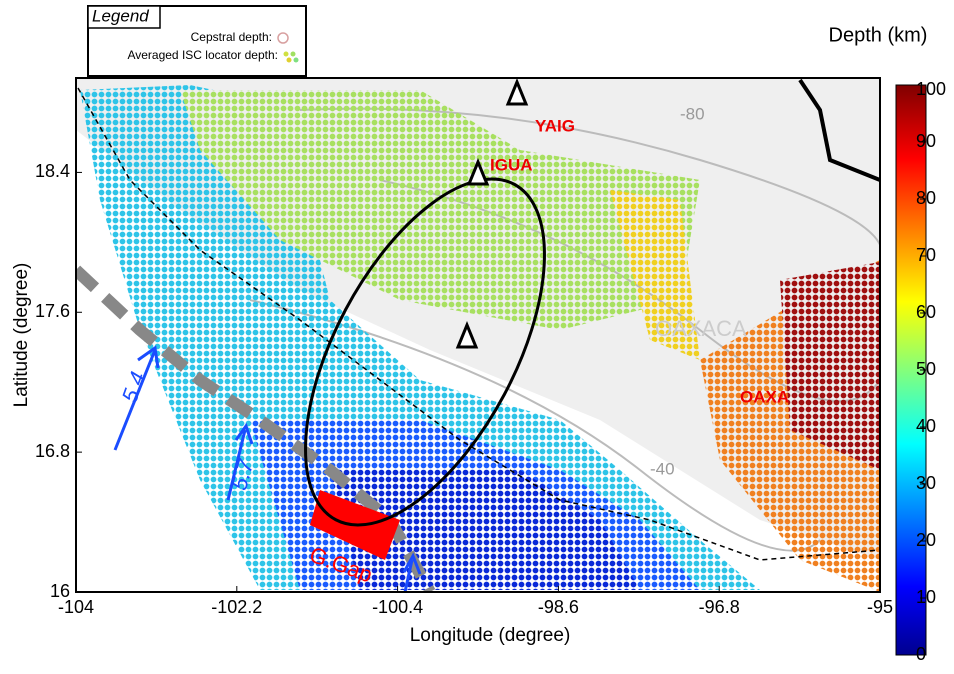 The image size is (954, 674). I want to click on colorbar-tick-label: 40, so click(926, 426).